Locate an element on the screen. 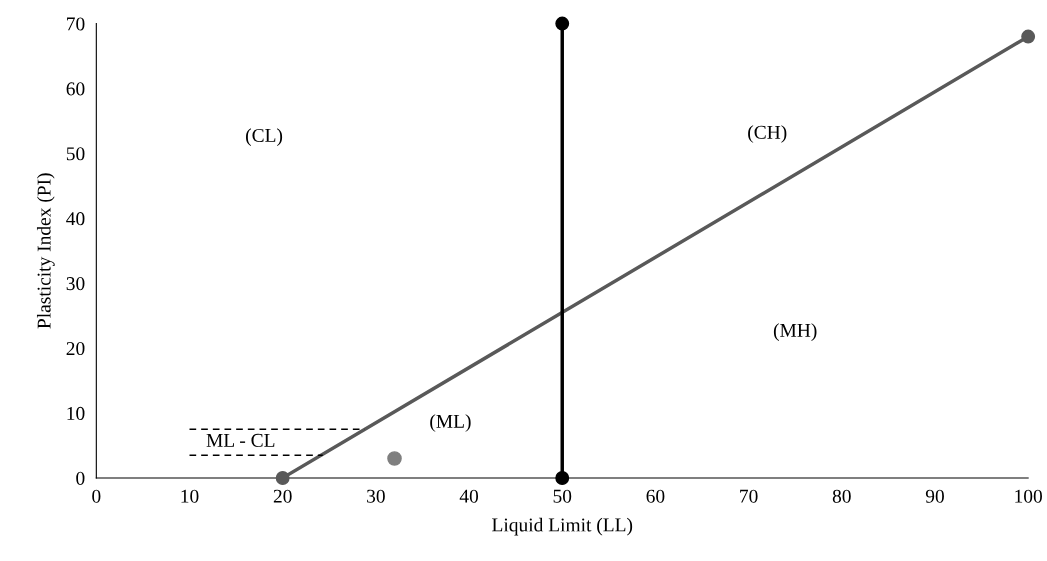 This screenshot has width=1047, height=561. y-tick-label: 20 is located at coordinates (75, 348).